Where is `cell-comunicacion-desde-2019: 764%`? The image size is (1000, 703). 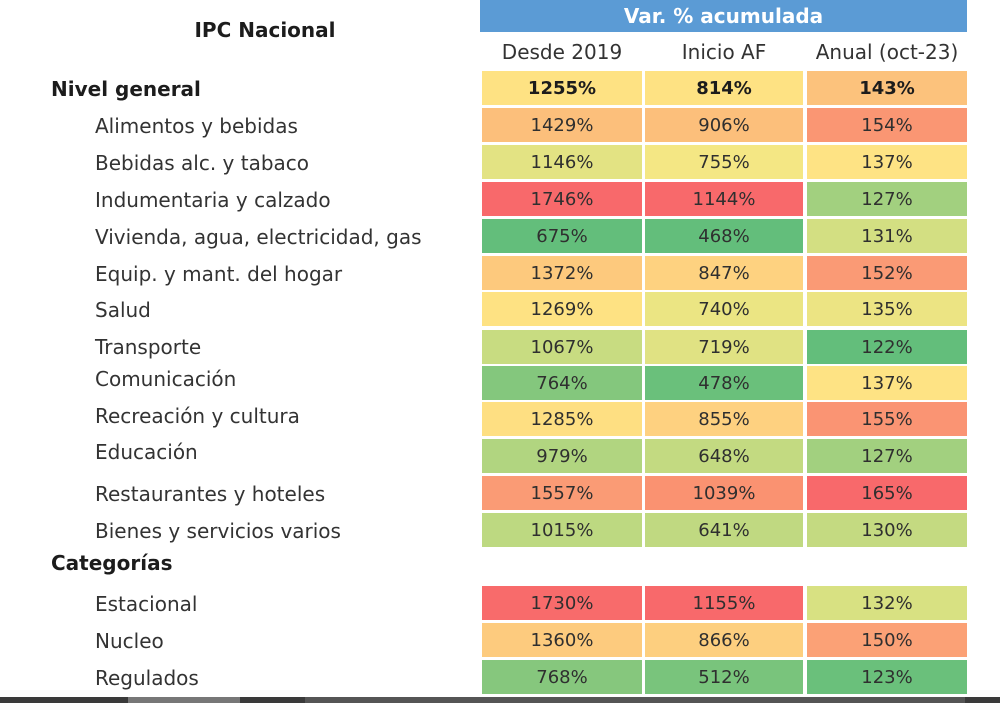
cell-comunicacion-desde-2019: 764% is located at coordinates (562, 383).